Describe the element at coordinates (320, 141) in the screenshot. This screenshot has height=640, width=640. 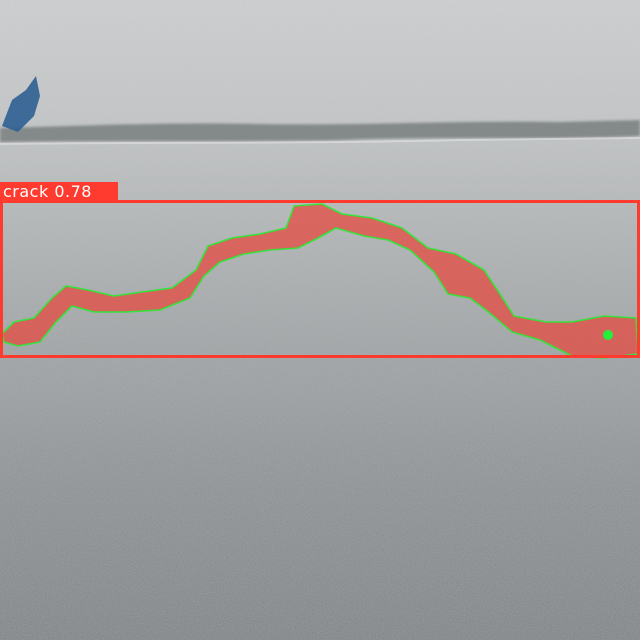
I see `groove-highlight` at that location.